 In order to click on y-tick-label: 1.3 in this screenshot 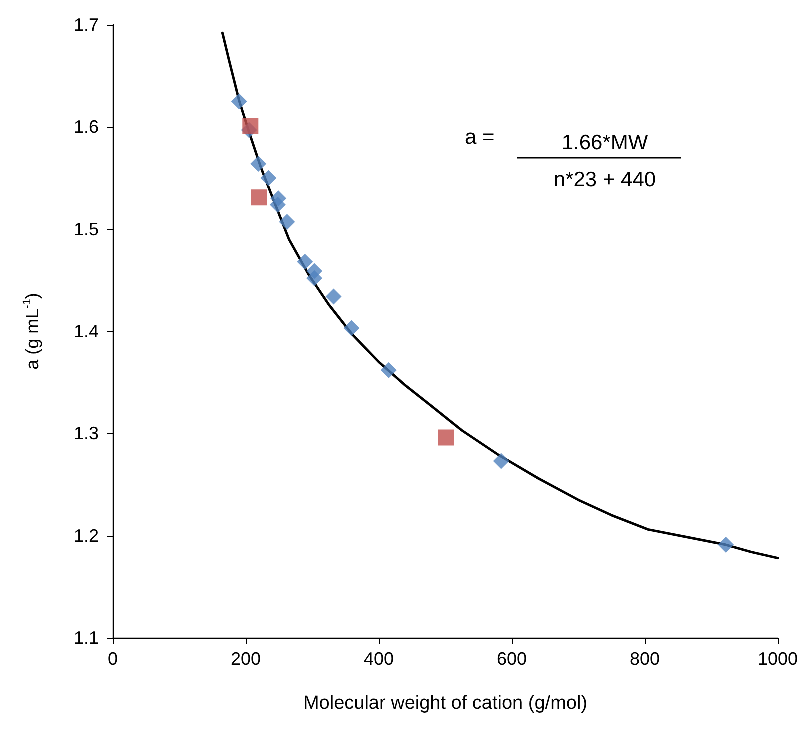, I will do `click(86, 434)`.